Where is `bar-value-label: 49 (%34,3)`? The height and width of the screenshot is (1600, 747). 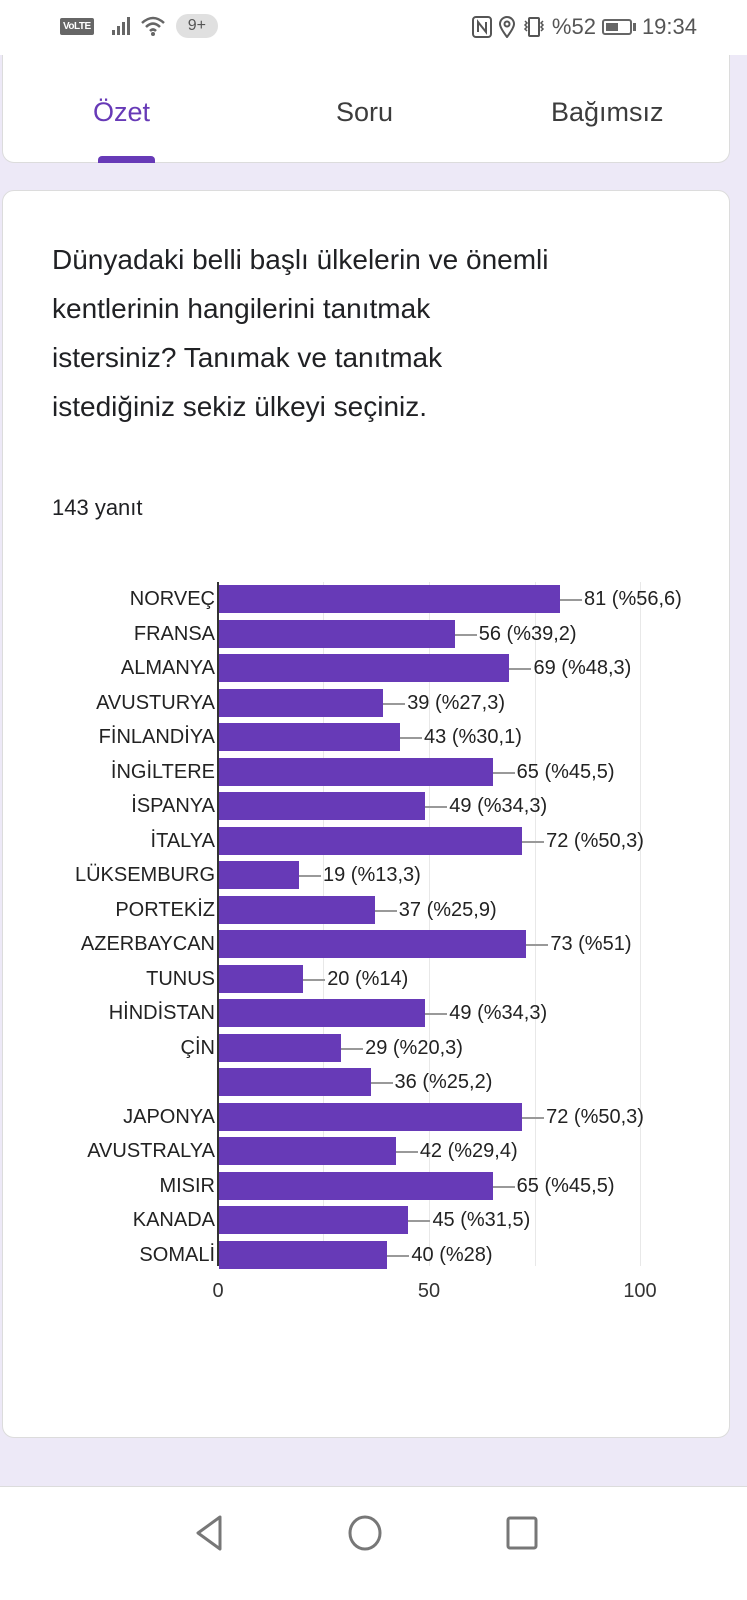 bar-value-label: 49 (%34,3) is located at coordinates (498, 806).